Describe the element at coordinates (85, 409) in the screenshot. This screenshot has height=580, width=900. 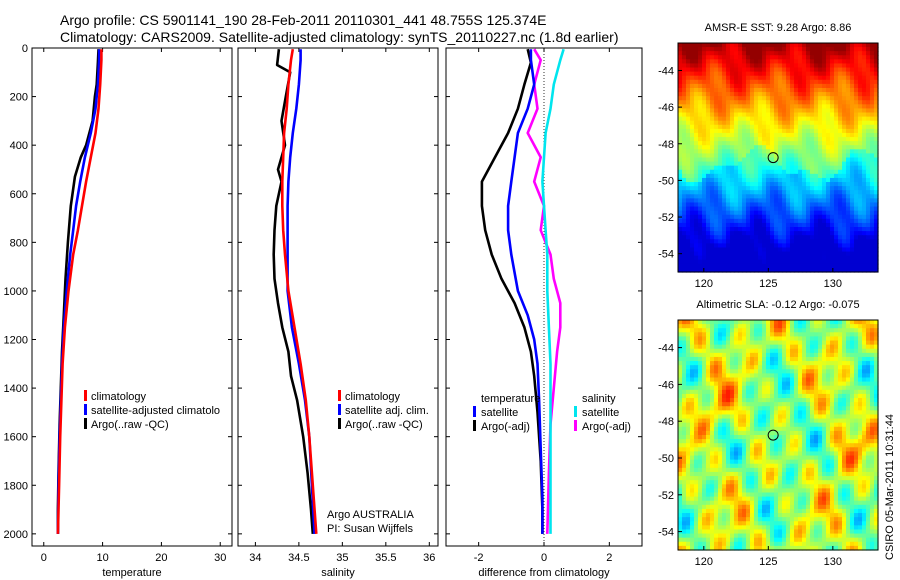
I see `temperature-legend-swatch` at that location.